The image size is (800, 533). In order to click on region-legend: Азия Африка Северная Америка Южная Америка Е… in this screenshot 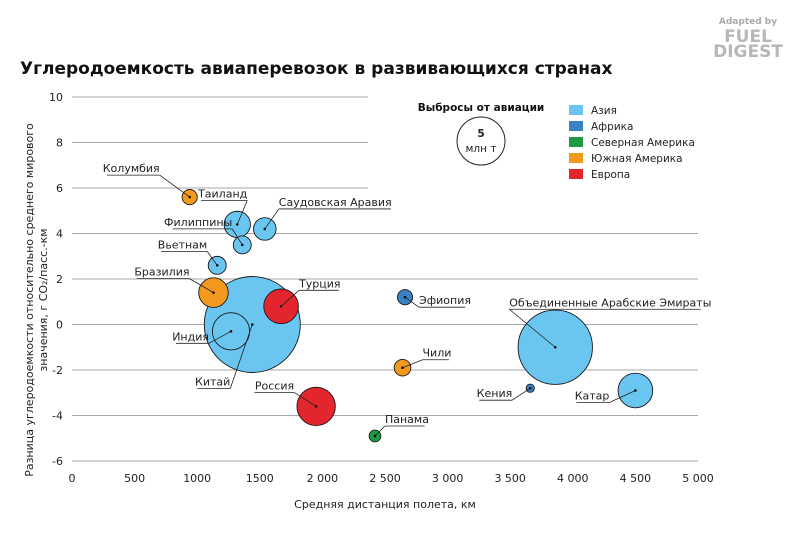, I will do `click(632, 143)`.